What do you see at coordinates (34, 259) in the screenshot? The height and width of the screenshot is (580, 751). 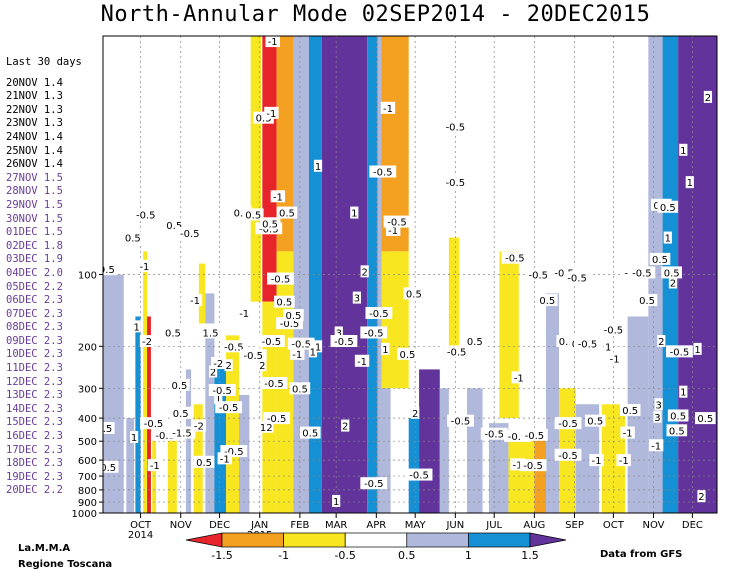 I see `last-30-days-row: 03DEC 1.9` at bounding box center [34, 259].